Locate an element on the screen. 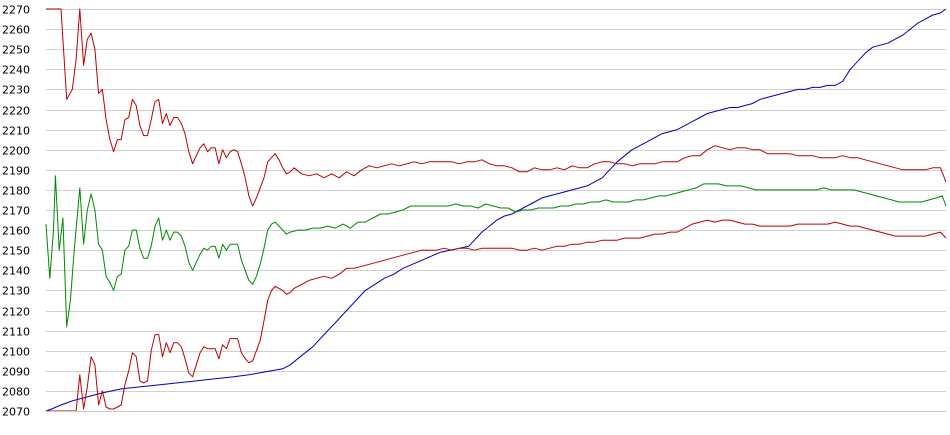 The width and height of the screenshot is (950, 435). y-tick-label: 2240 is located at coordinates (16, 70).